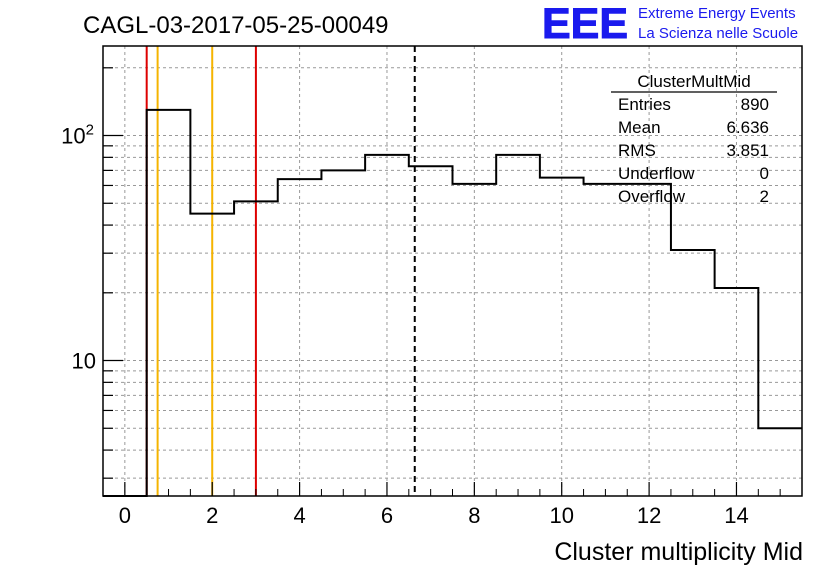 This screenshot has width=836, height=572. Describe the element at coordinates (755, 104) in the screenshot. I see `stats-row-value: 890` at that location.